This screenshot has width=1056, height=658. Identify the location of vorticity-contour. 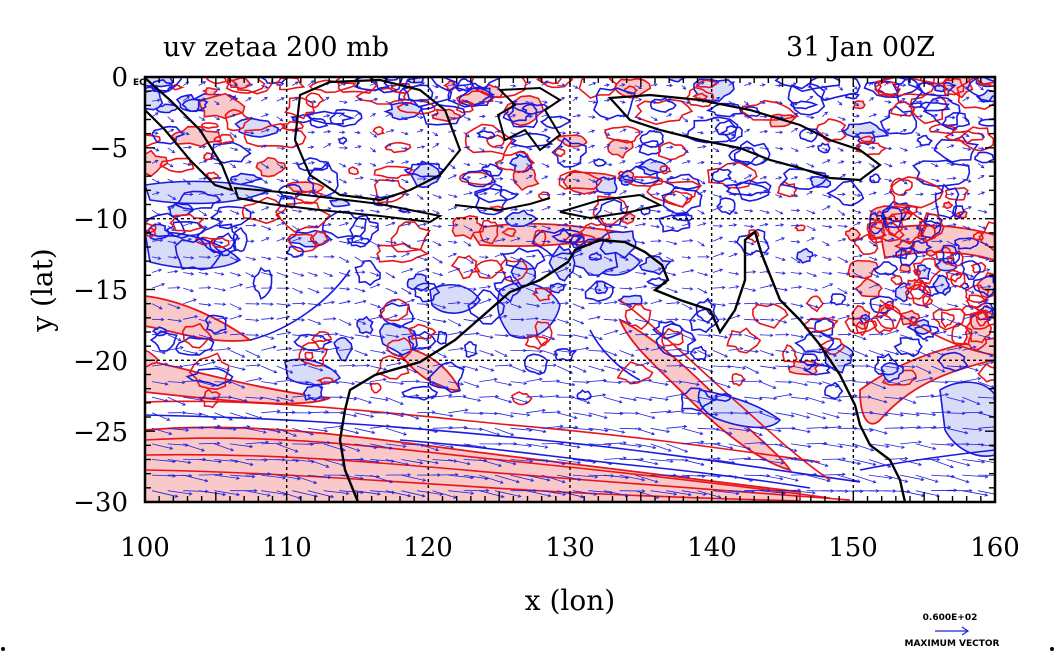
(300, 305).